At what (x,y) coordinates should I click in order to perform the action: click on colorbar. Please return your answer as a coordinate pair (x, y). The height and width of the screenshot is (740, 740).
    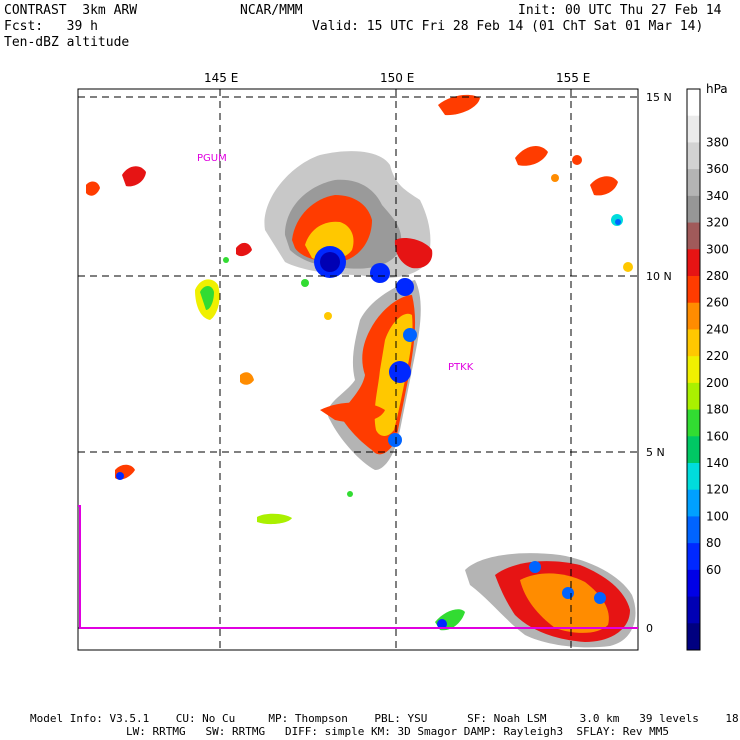
    Looking at the image, I should click on (693, 369).